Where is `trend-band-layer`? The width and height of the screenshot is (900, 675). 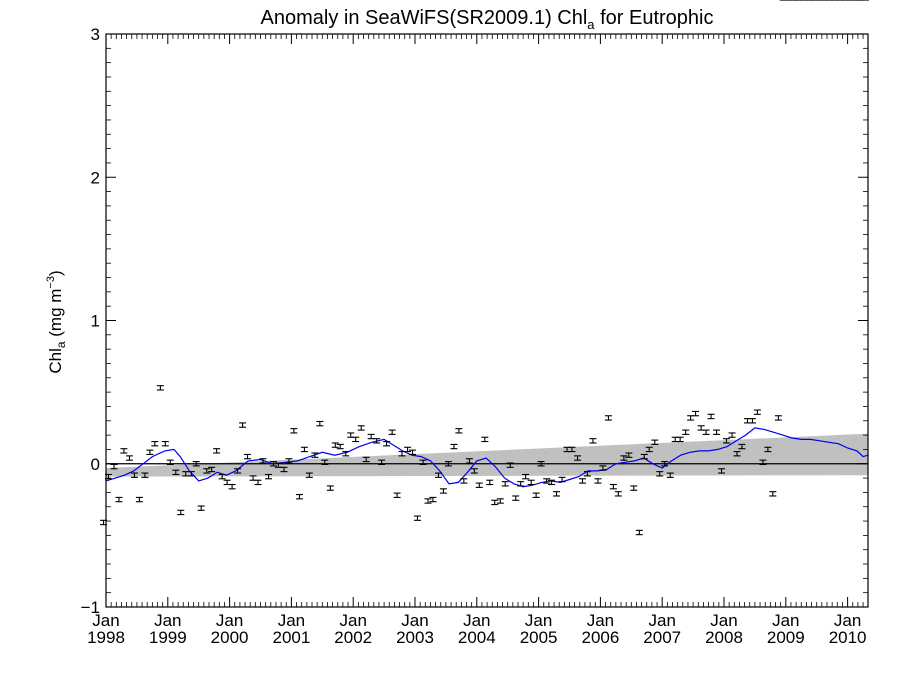
trend-band-layer is located at coordinates (487, 455).